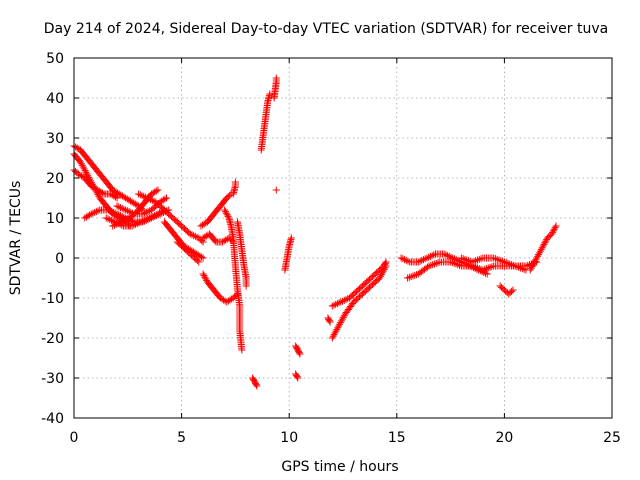 The image size is (640, 480). I want to click on y-tick-label: -30, so click(52, 379).